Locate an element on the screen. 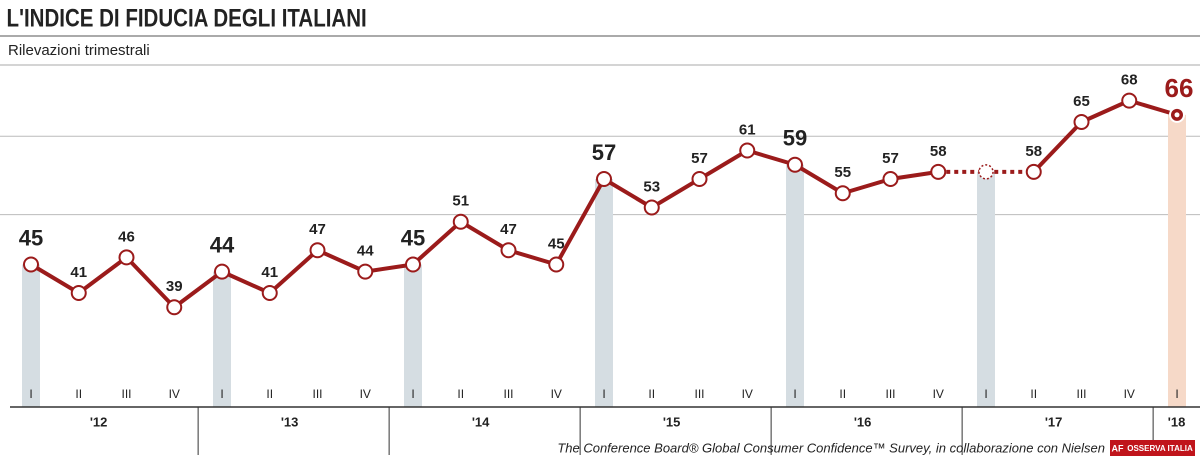 Image resolution: width=1200 pixels, height=467 pixels. x-group-label: '16 is located at coordinates (863, 421).